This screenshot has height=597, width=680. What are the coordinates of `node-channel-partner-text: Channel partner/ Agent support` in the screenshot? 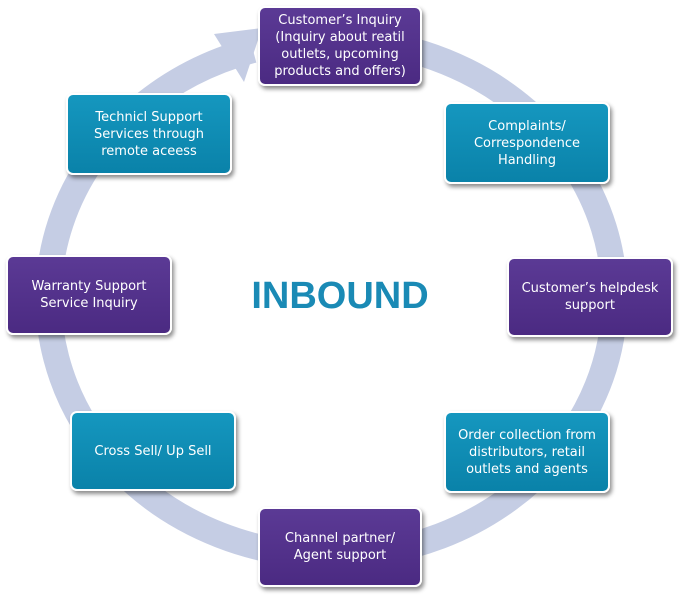 It's located at (340, 547).